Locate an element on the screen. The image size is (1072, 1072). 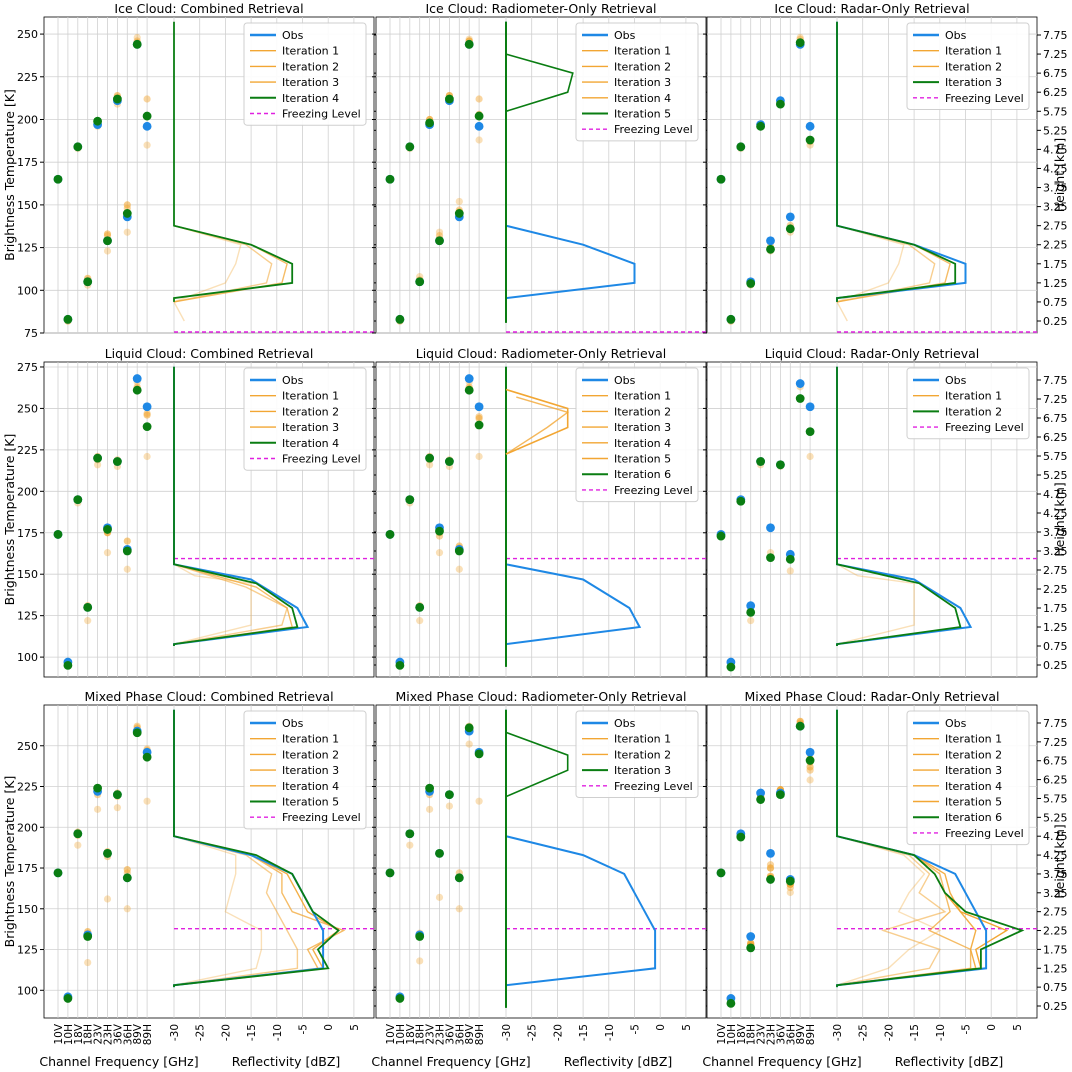
channel-tick-label: 23H is located at coordinates (109, 1034).